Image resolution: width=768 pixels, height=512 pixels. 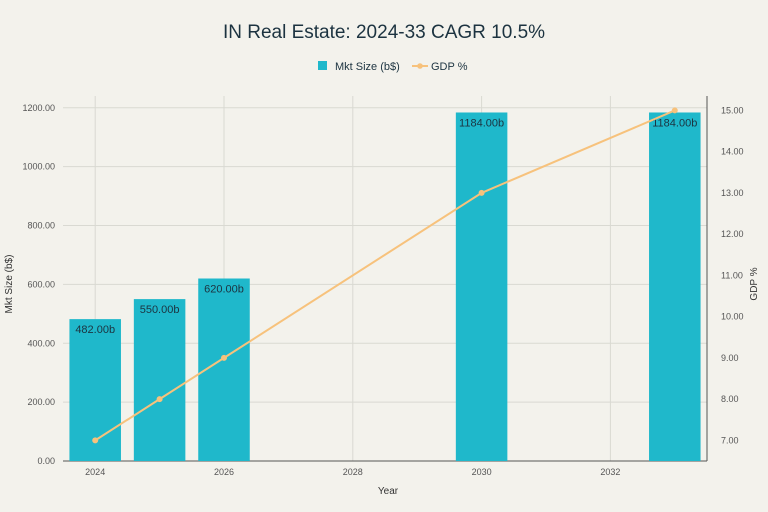 What do you see at coordinates (732, 193) in the screenshot?
I see `y2-tick-label: 13.00` at bounding box center [732, 193].